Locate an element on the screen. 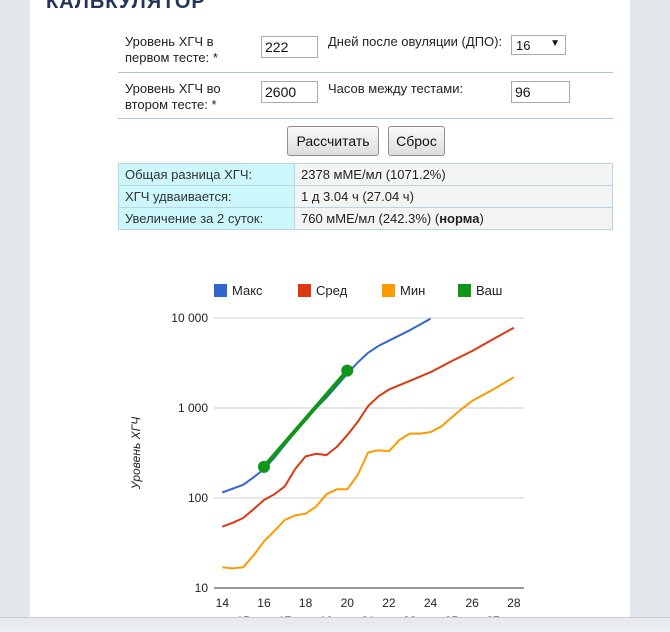 Image resolution: width=670 pixels, height=632 pixels. dpo-select: 16 ▼ is located at coordinates (538, 45).